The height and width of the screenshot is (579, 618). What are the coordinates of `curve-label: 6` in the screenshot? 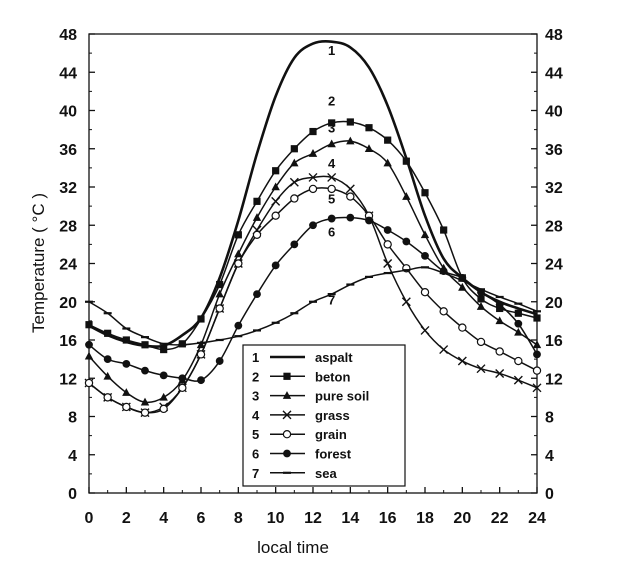 It's located at (331, 232).